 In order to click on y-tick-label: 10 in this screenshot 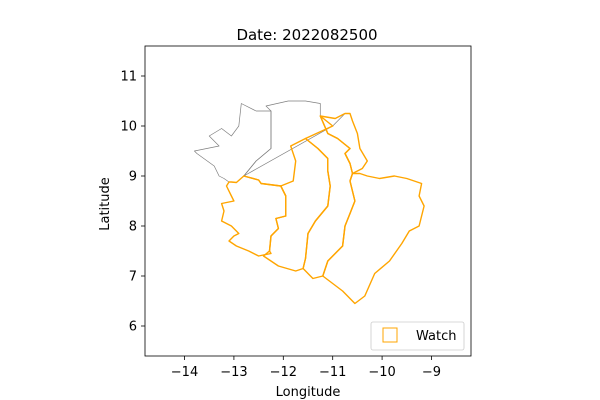, I will do `click(128, 127)`.